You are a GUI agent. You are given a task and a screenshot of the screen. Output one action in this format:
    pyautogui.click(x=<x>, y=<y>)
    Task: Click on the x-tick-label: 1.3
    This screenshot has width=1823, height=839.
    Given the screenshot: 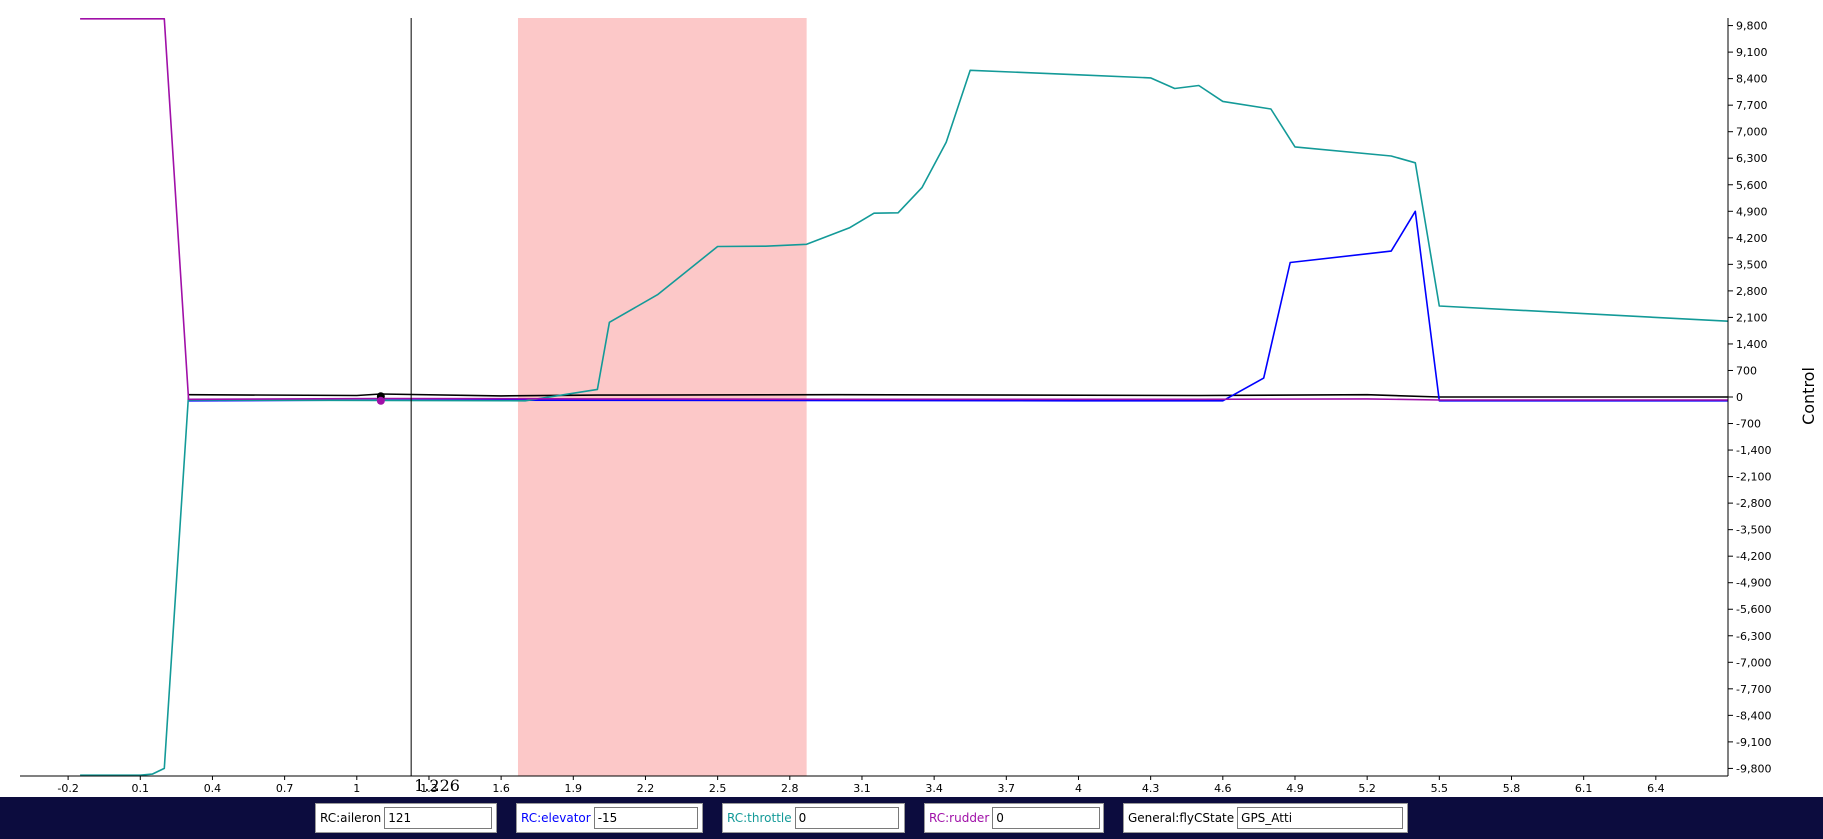 What is the action you would take?
    pyautogui.click(x=429, y=788)
    